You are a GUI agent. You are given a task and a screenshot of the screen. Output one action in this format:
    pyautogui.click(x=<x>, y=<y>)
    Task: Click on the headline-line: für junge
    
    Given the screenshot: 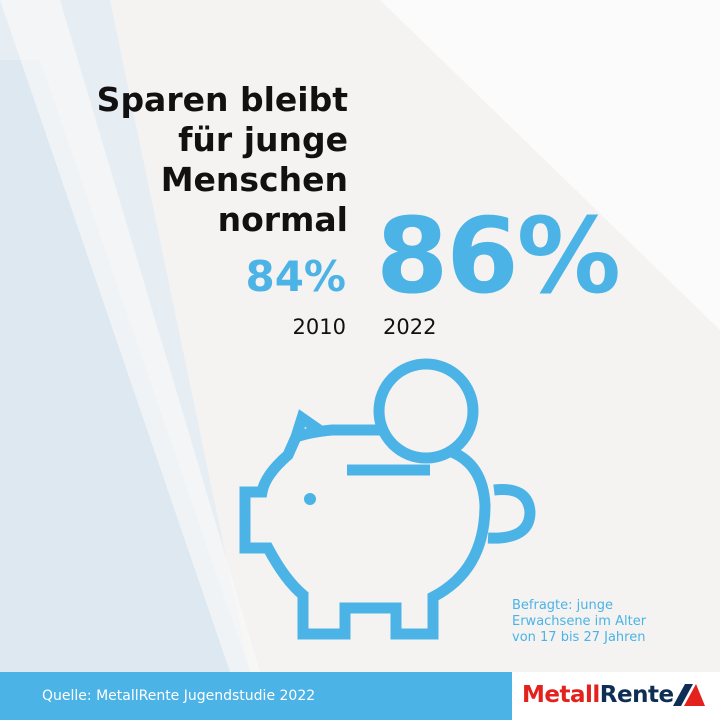 What is the action you would take?
    pyautogui.click(x=263, y=139)
    